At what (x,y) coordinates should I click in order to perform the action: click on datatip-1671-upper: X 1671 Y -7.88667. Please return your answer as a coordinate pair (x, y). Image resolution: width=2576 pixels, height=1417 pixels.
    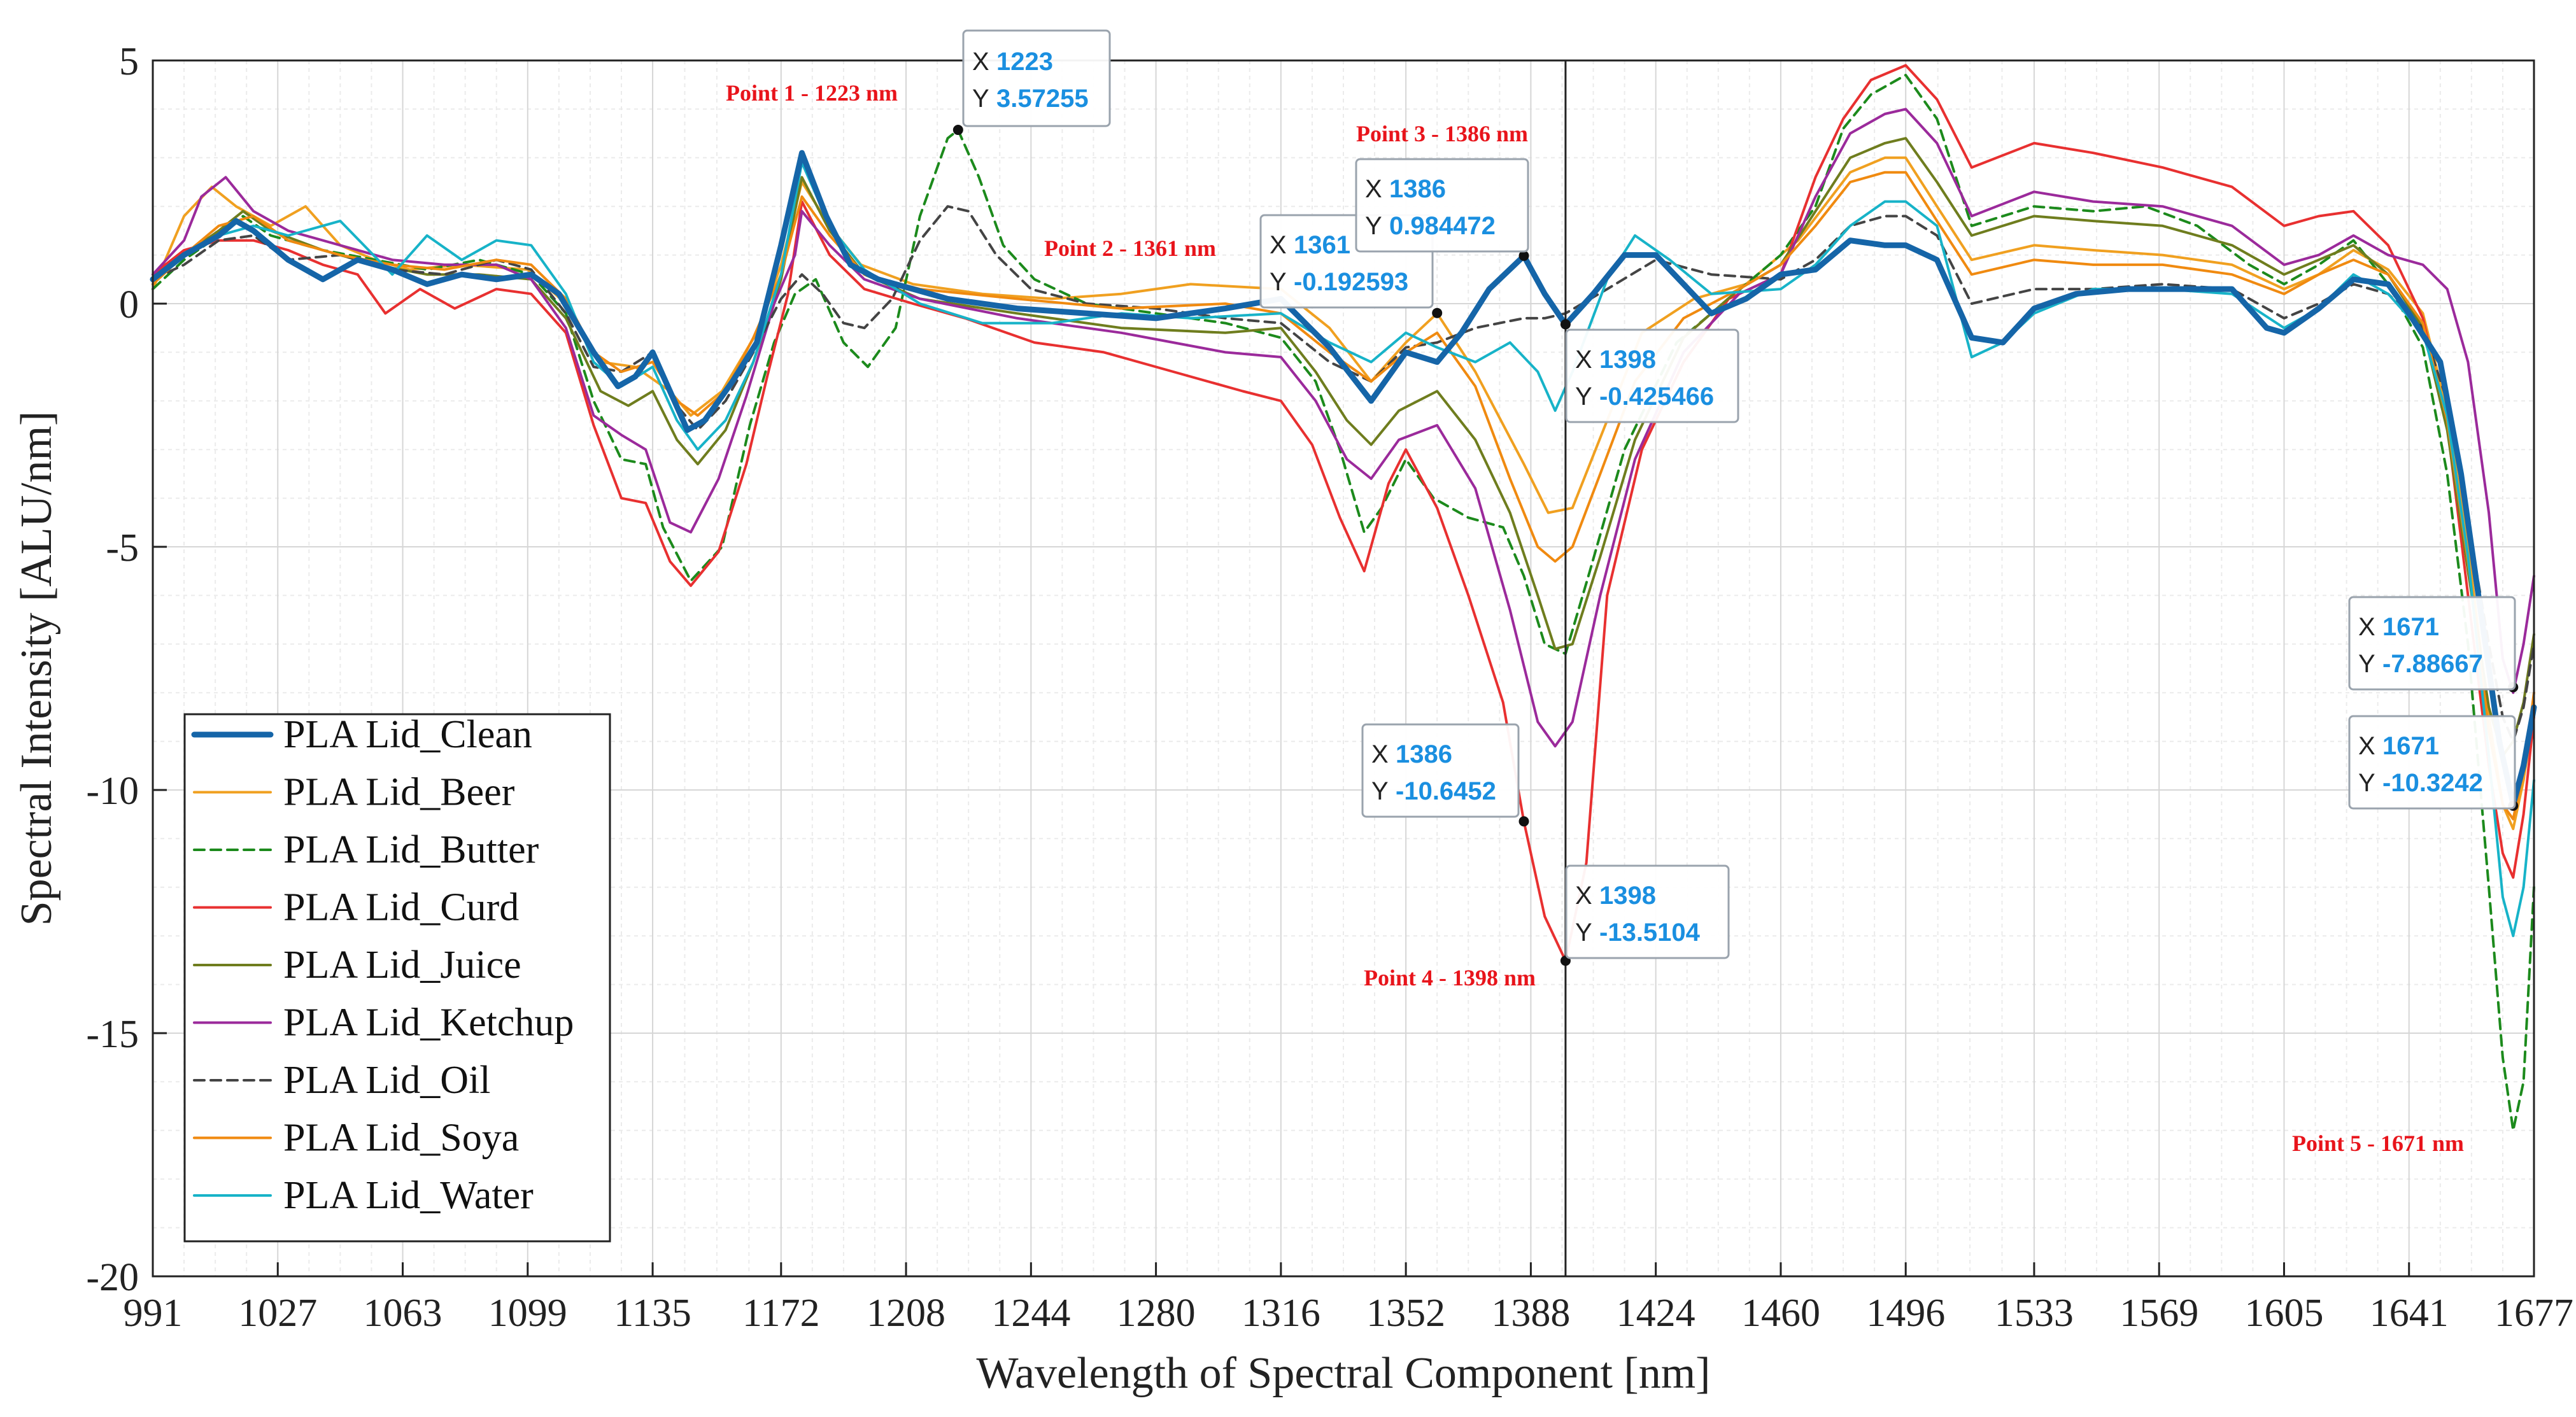
    Looking at the image, I should click on (2432, 643).